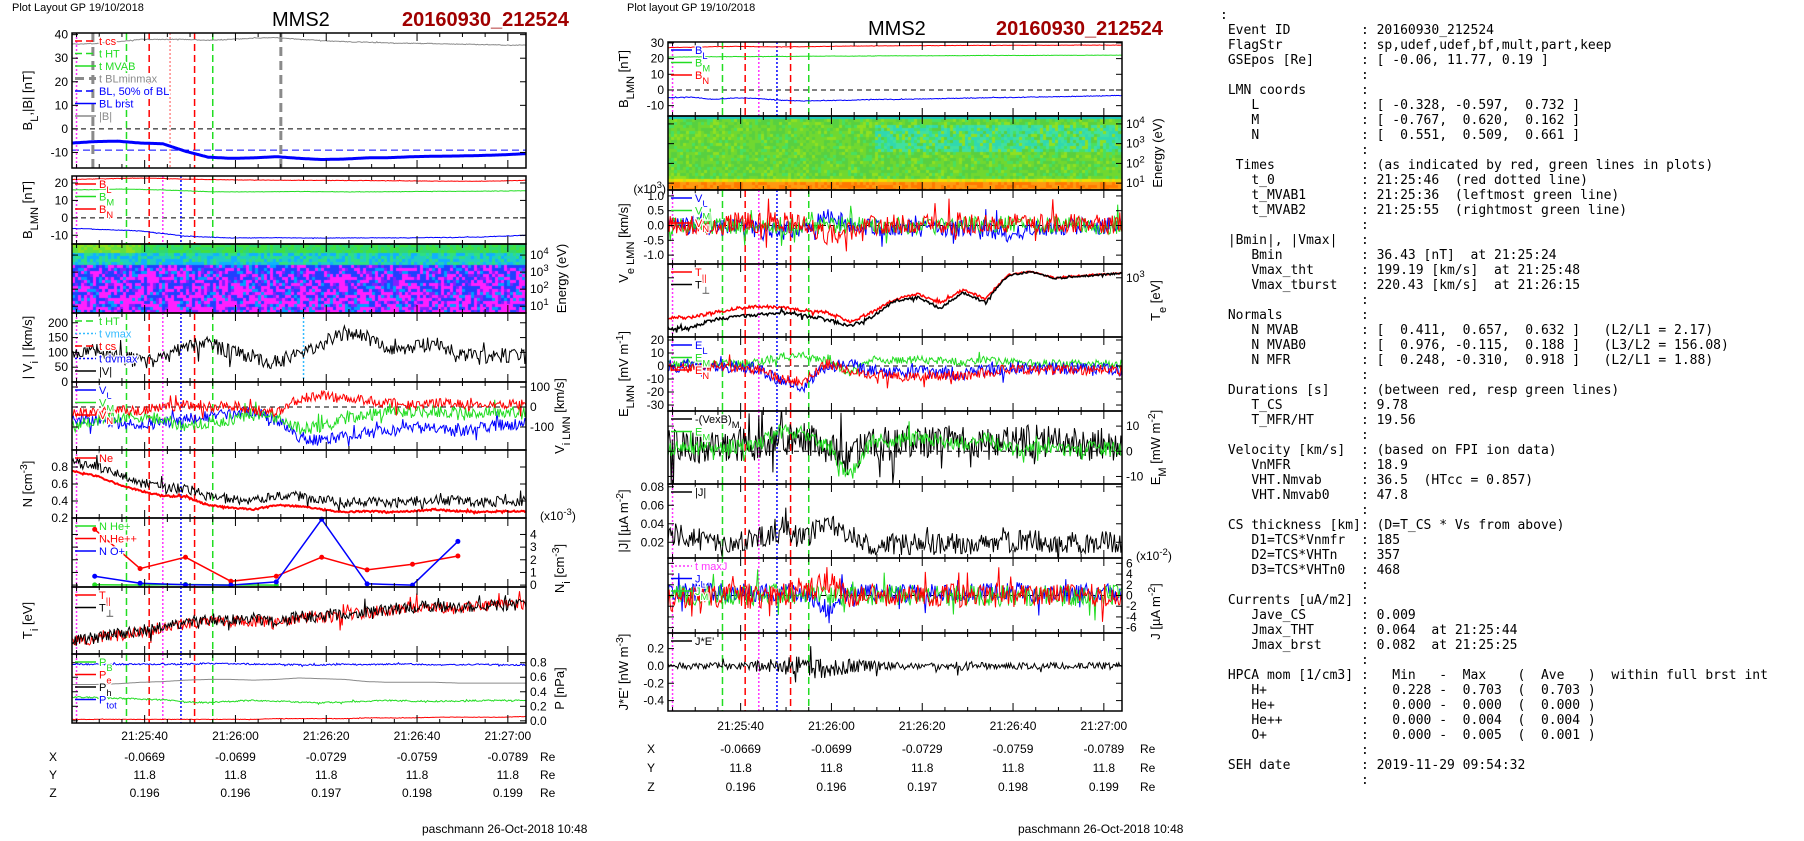  I want to click on y-tick-label: 0.0, so click(655, 666).